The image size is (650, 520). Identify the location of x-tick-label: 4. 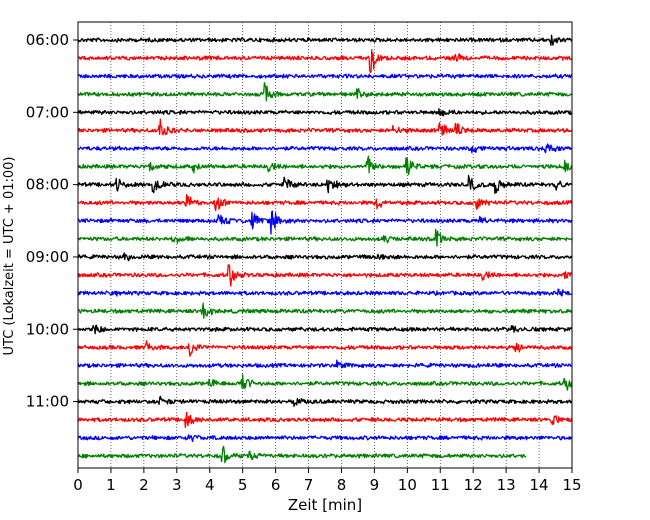
(210, 485).